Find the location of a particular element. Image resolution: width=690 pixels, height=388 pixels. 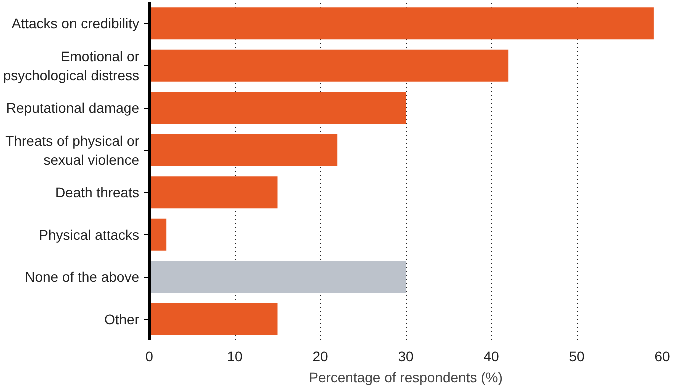

y-tick-label: Emotional or psychological distress is located at coordinates (71, 66).